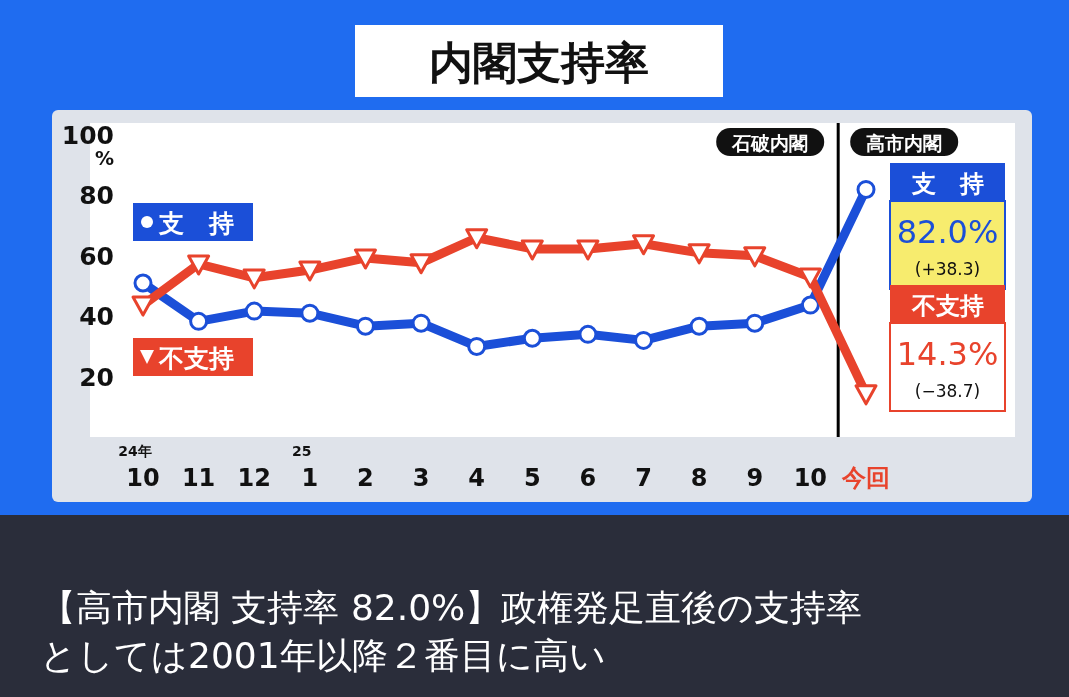 This screenshot has width=1069, height=697. What do you see at coordinates (421, 478) in the screenshot?
I see `x-tick-label: 3` at bounding box center [421, 478].